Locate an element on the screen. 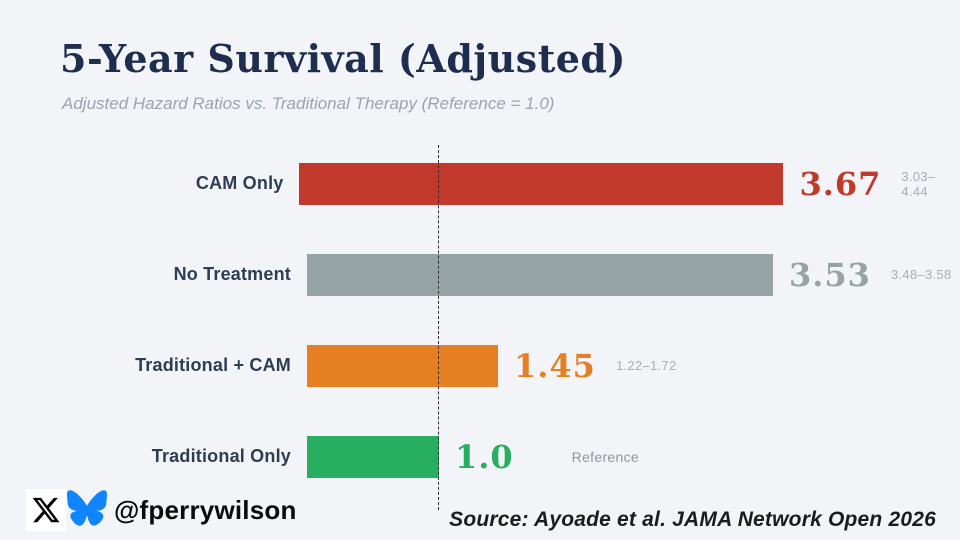  category-label: No Treatment is located at coordinates (232, 274).